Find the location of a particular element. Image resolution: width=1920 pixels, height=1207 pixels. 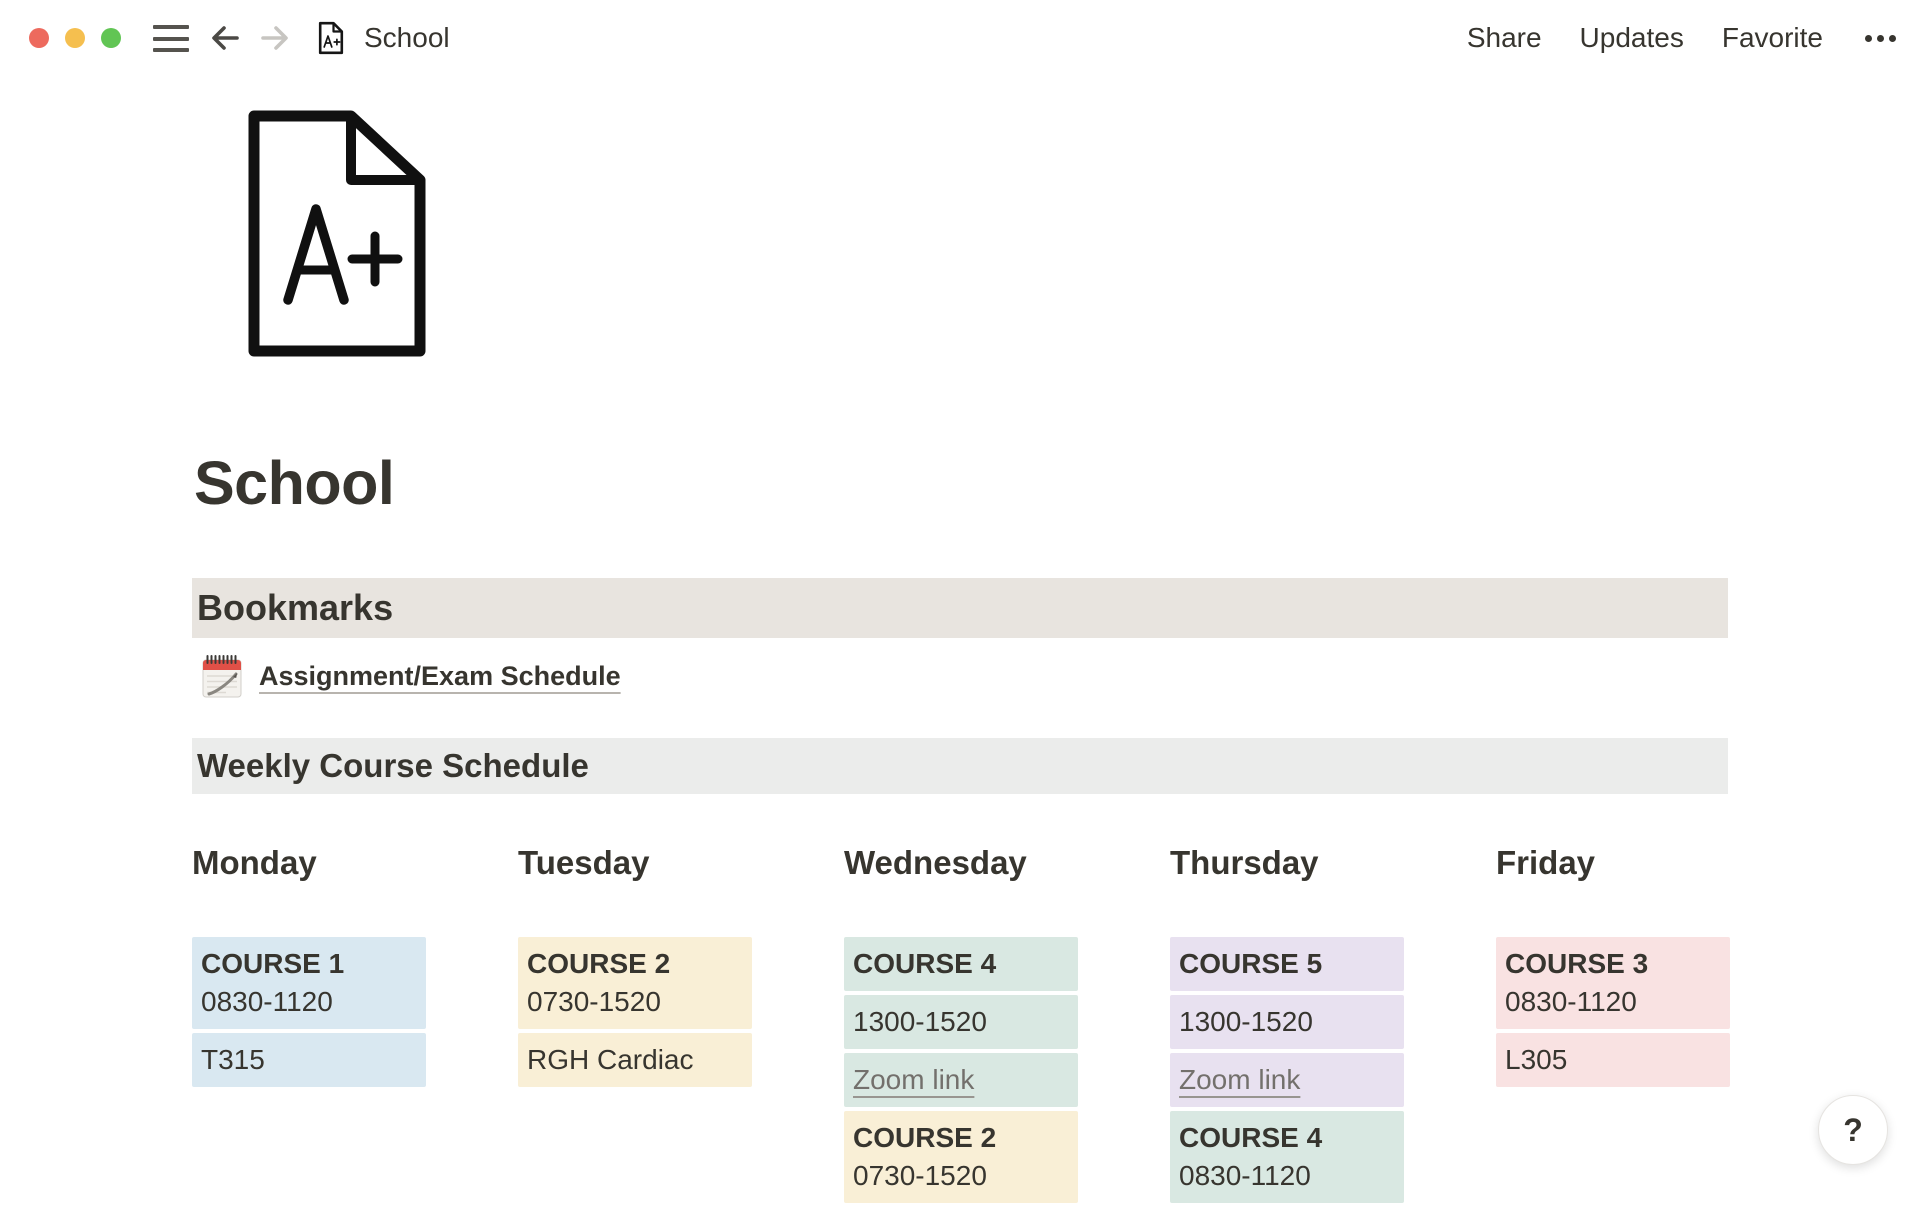

page-icon-a-plus is located at coordinates (337, 233).